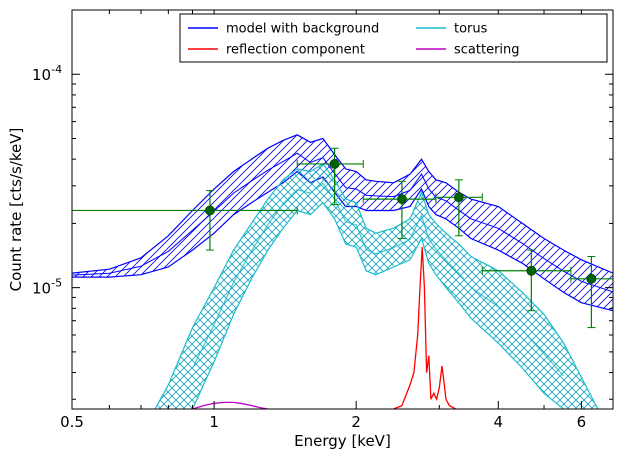 Image resolution: width=624 pixels, height=459 pixels. Describe the element at coordinates (47, 287) in the screenshot. I see `y-tick-label: 10⁻⁵` at that location.